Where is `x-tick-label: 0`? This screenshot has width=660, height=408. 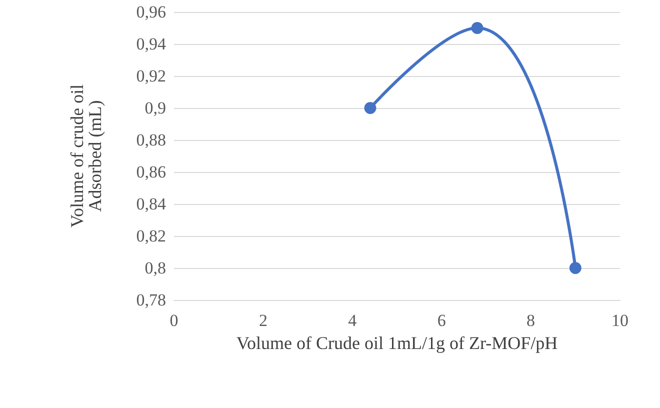 x-tick-label: 0 is located at coordinates (174, 320).